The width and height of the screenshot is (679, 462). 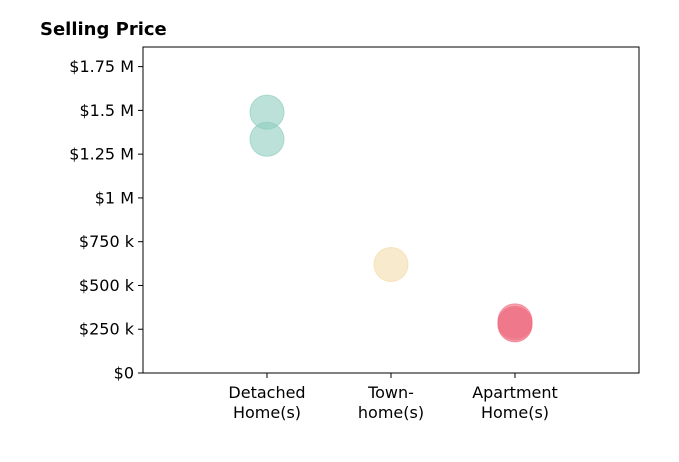 I want to click on y-tick-label-2: $500 k, so click(x=107, y=285).